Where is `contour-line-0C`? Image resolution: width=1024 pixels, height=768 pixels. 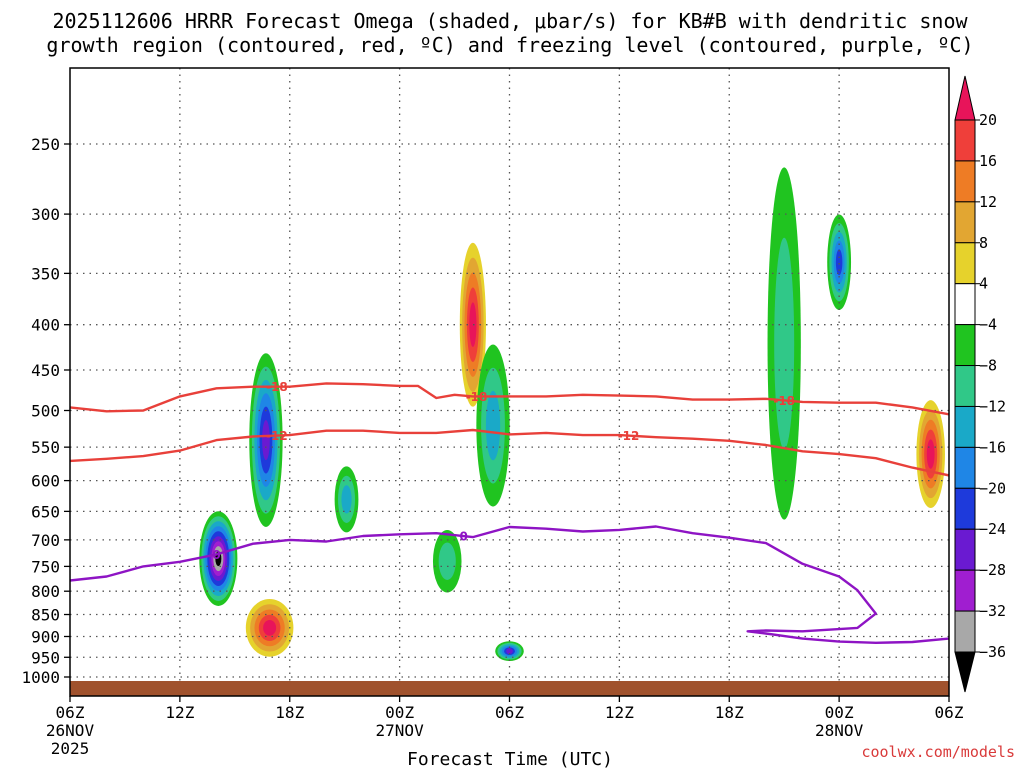
contour-line-0C is located at coordinates (509, 584).